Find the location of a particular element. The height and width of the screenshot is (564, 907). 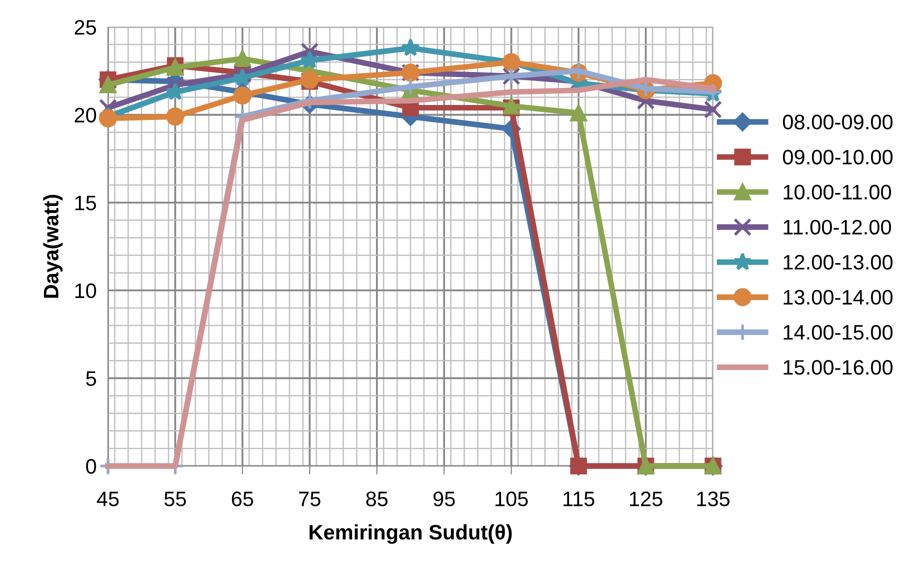

x-axis-title: Kemiringan Sudut(θ) is located at coordinates (411, 534).